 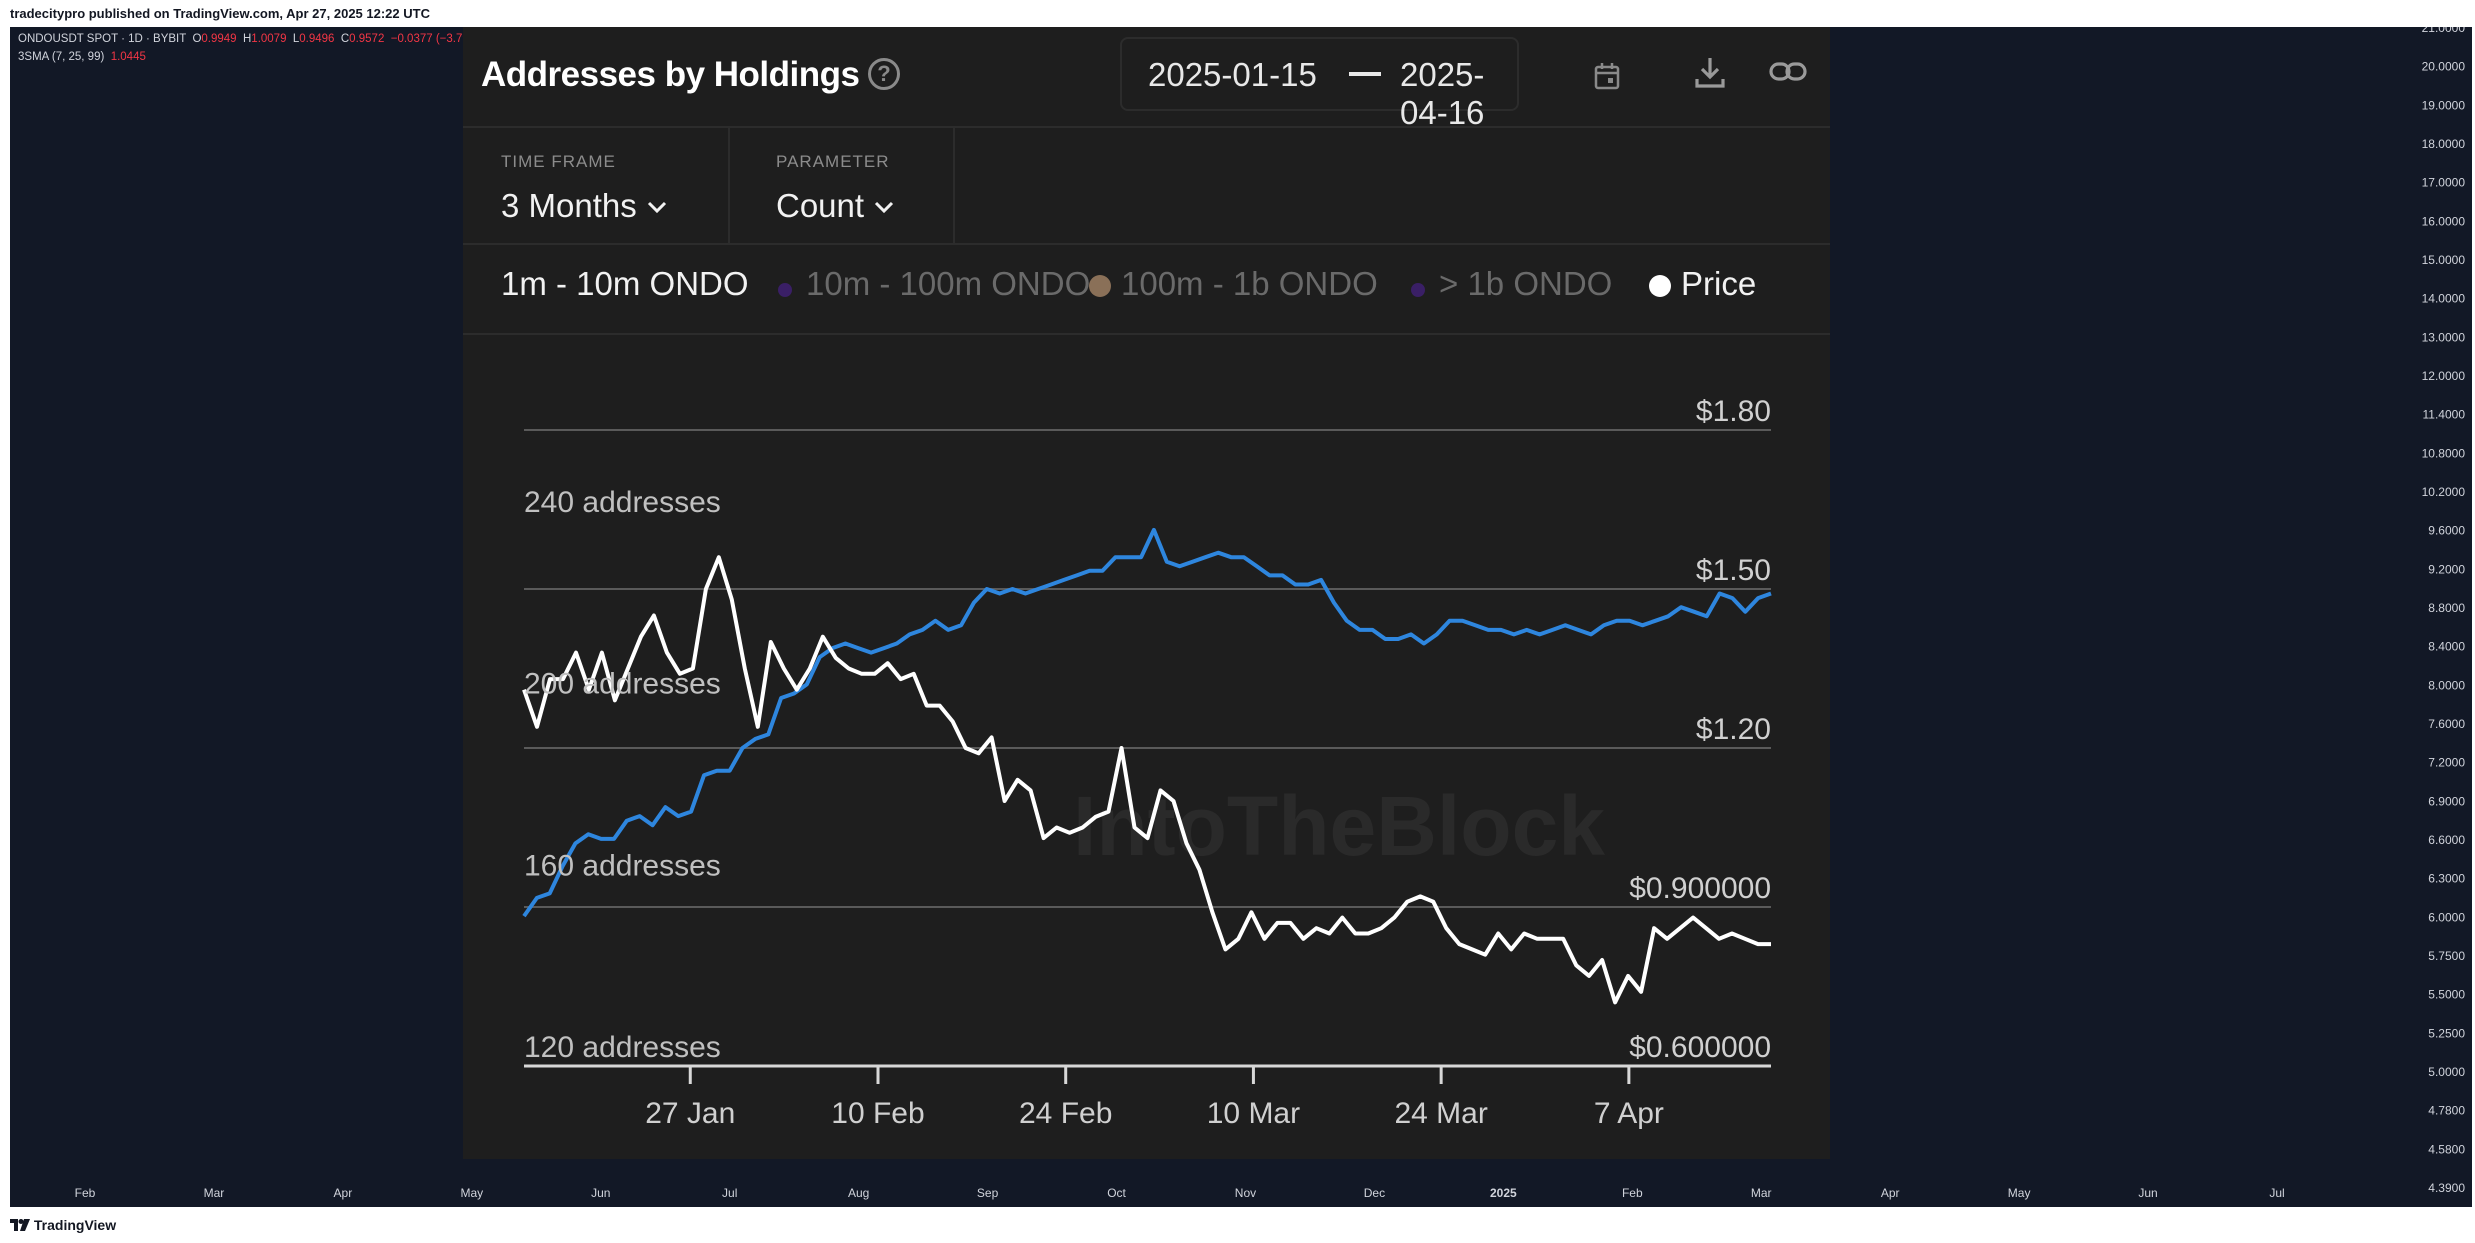 What do you see at coordinates (85, 1193) in the screenshot?
I see `time-axis-tick: Feb` at bounding box center [85, 1193].